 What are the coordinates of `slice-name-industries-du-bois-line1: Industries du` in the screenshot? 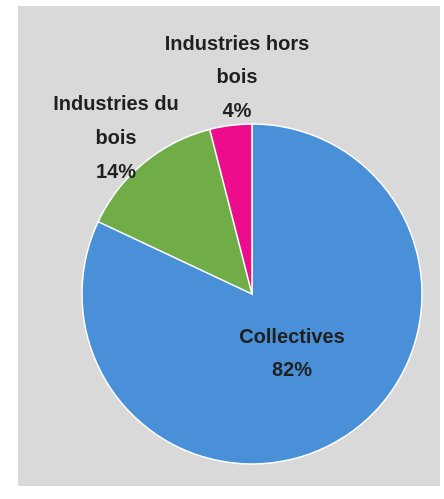 It's located at (116, 104).